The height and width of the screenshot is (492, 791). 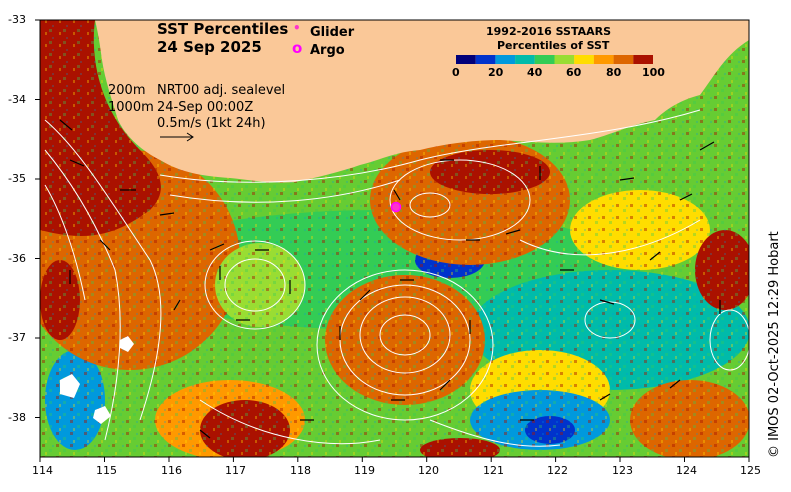 I want to click on imos-credit: © IMOS 02-Oct-2025 12:29 Hobart, so click(x=774, y=344).